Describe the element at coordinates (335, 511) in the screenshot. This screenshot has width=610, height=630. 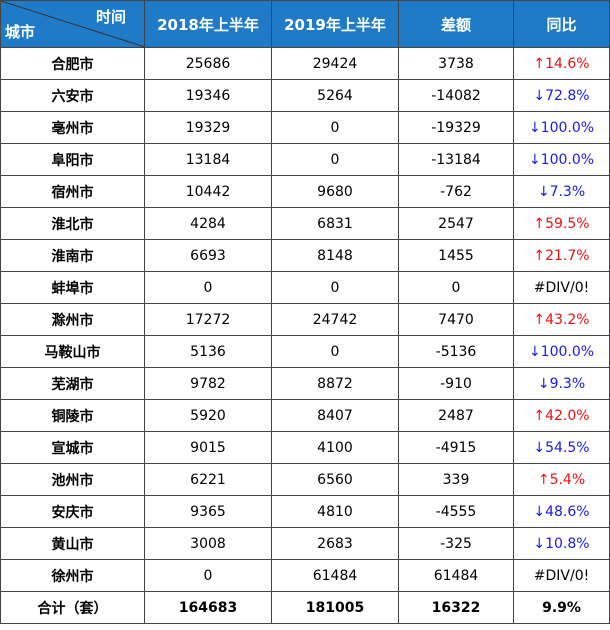
I see `value-2019-cell: 4810` at that location.